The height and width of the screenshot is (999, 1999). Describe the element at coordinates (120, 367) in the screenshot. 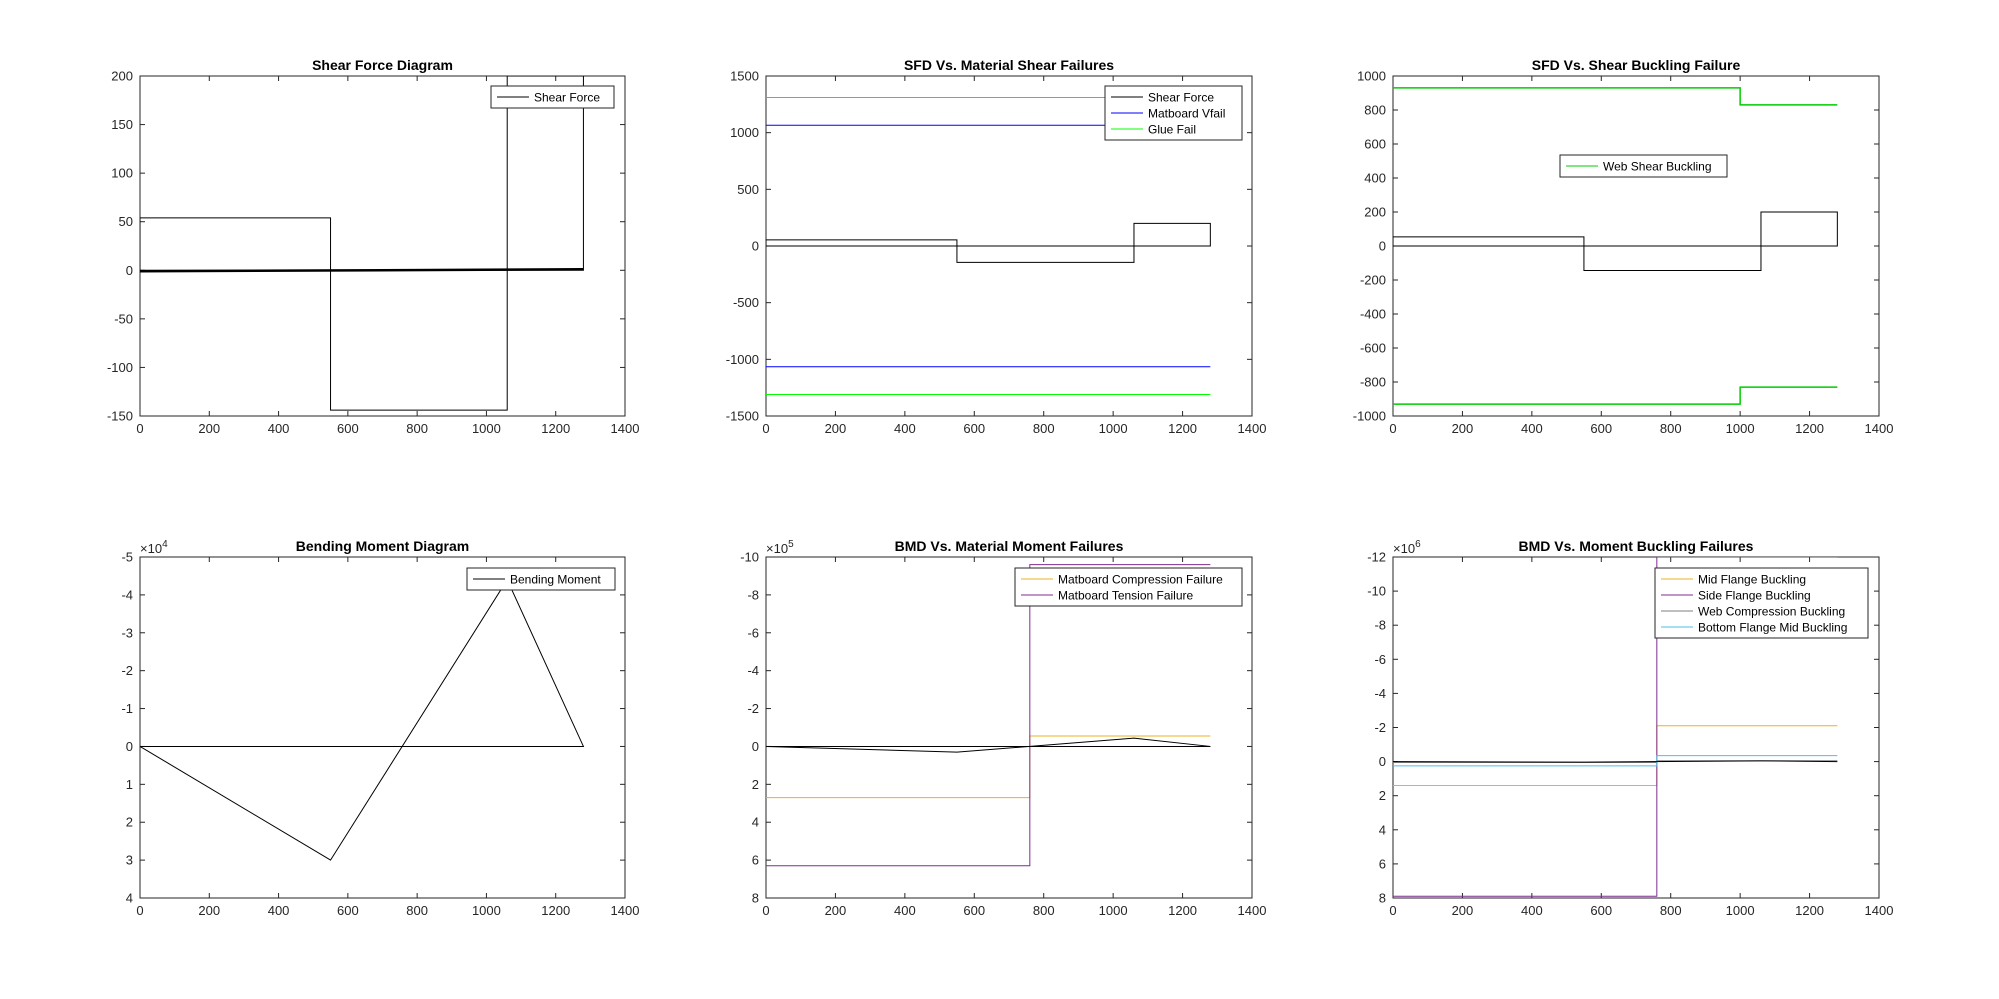

I see `y-tick-label: -100` at that location.